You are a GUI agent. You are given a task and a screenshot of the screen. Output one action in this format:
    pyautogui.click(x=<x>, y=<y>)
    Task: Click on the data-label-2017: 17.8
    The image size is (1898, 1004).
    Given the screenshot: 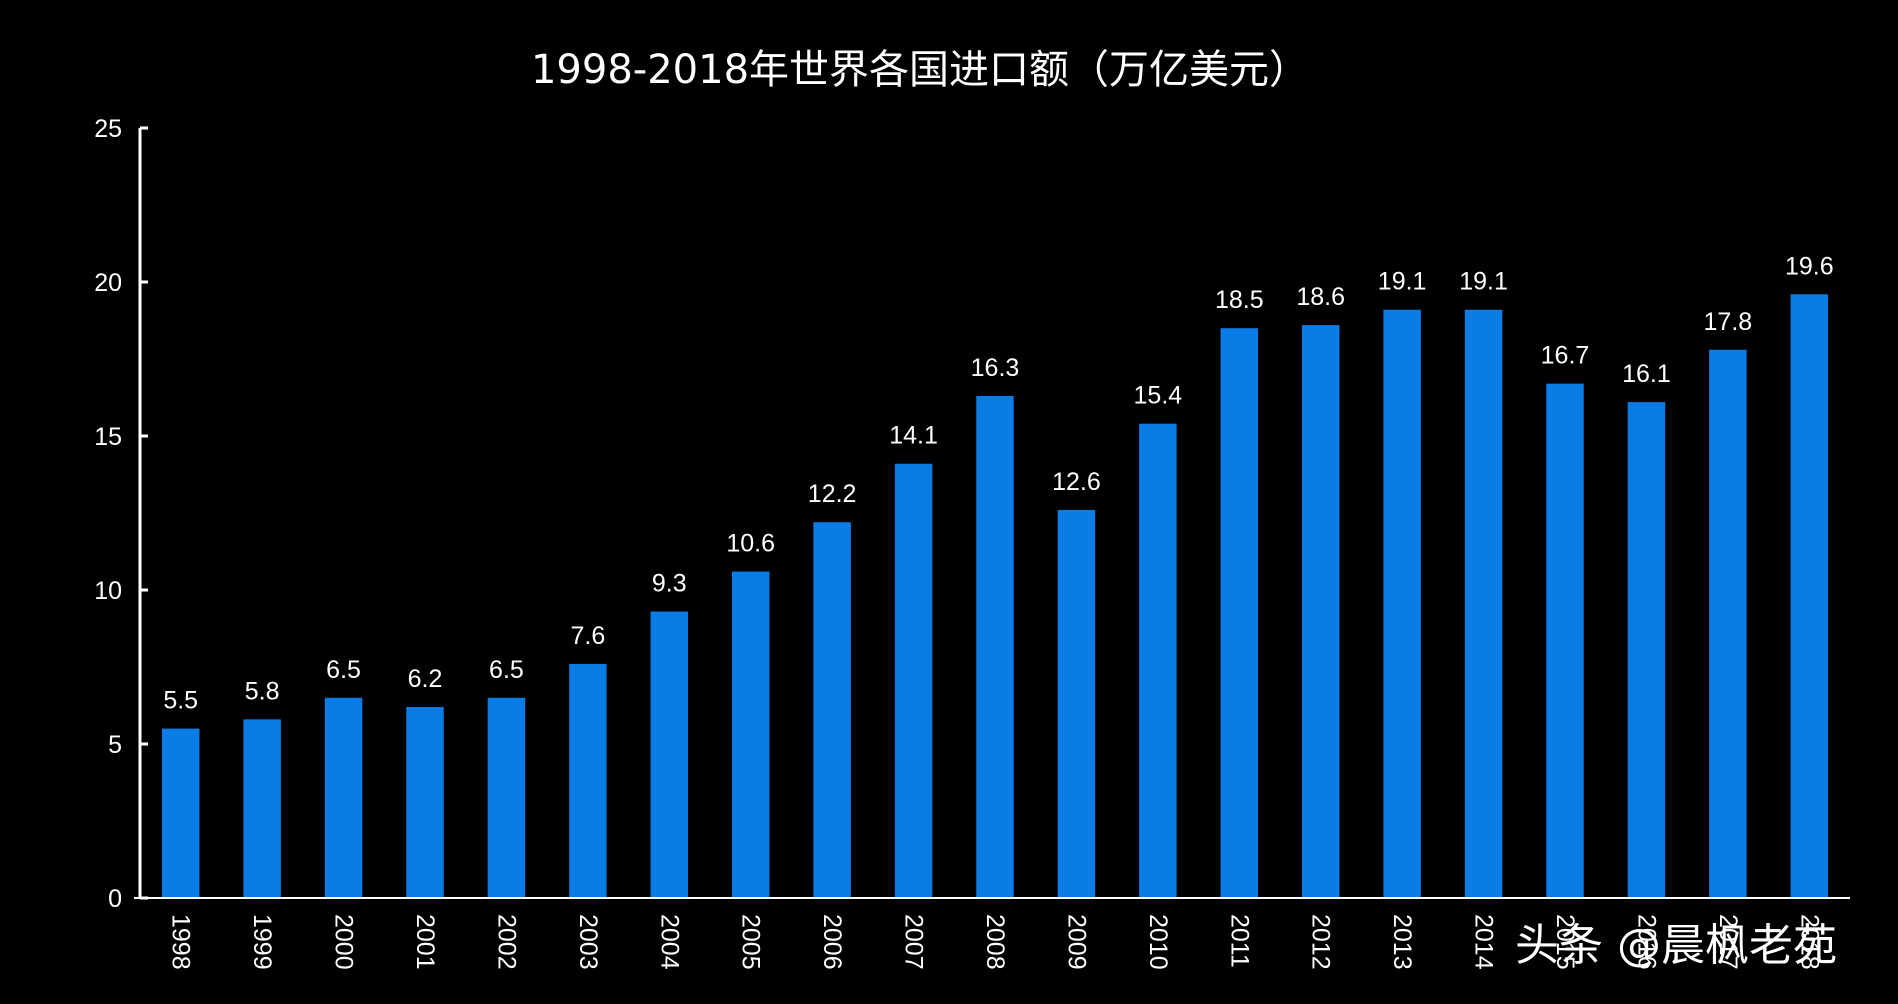 What is the action you would take?
    pyautogui.click(x=1728, y=322)
    